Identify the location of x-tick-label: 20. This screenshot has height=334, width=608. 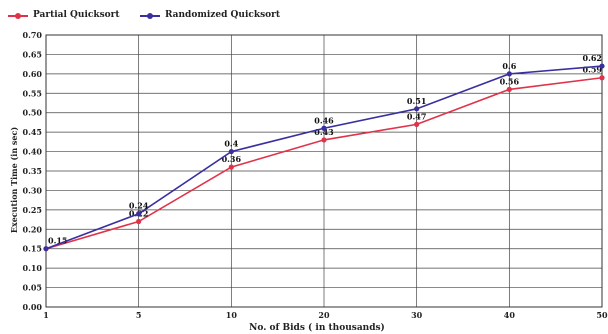
(324, 315).